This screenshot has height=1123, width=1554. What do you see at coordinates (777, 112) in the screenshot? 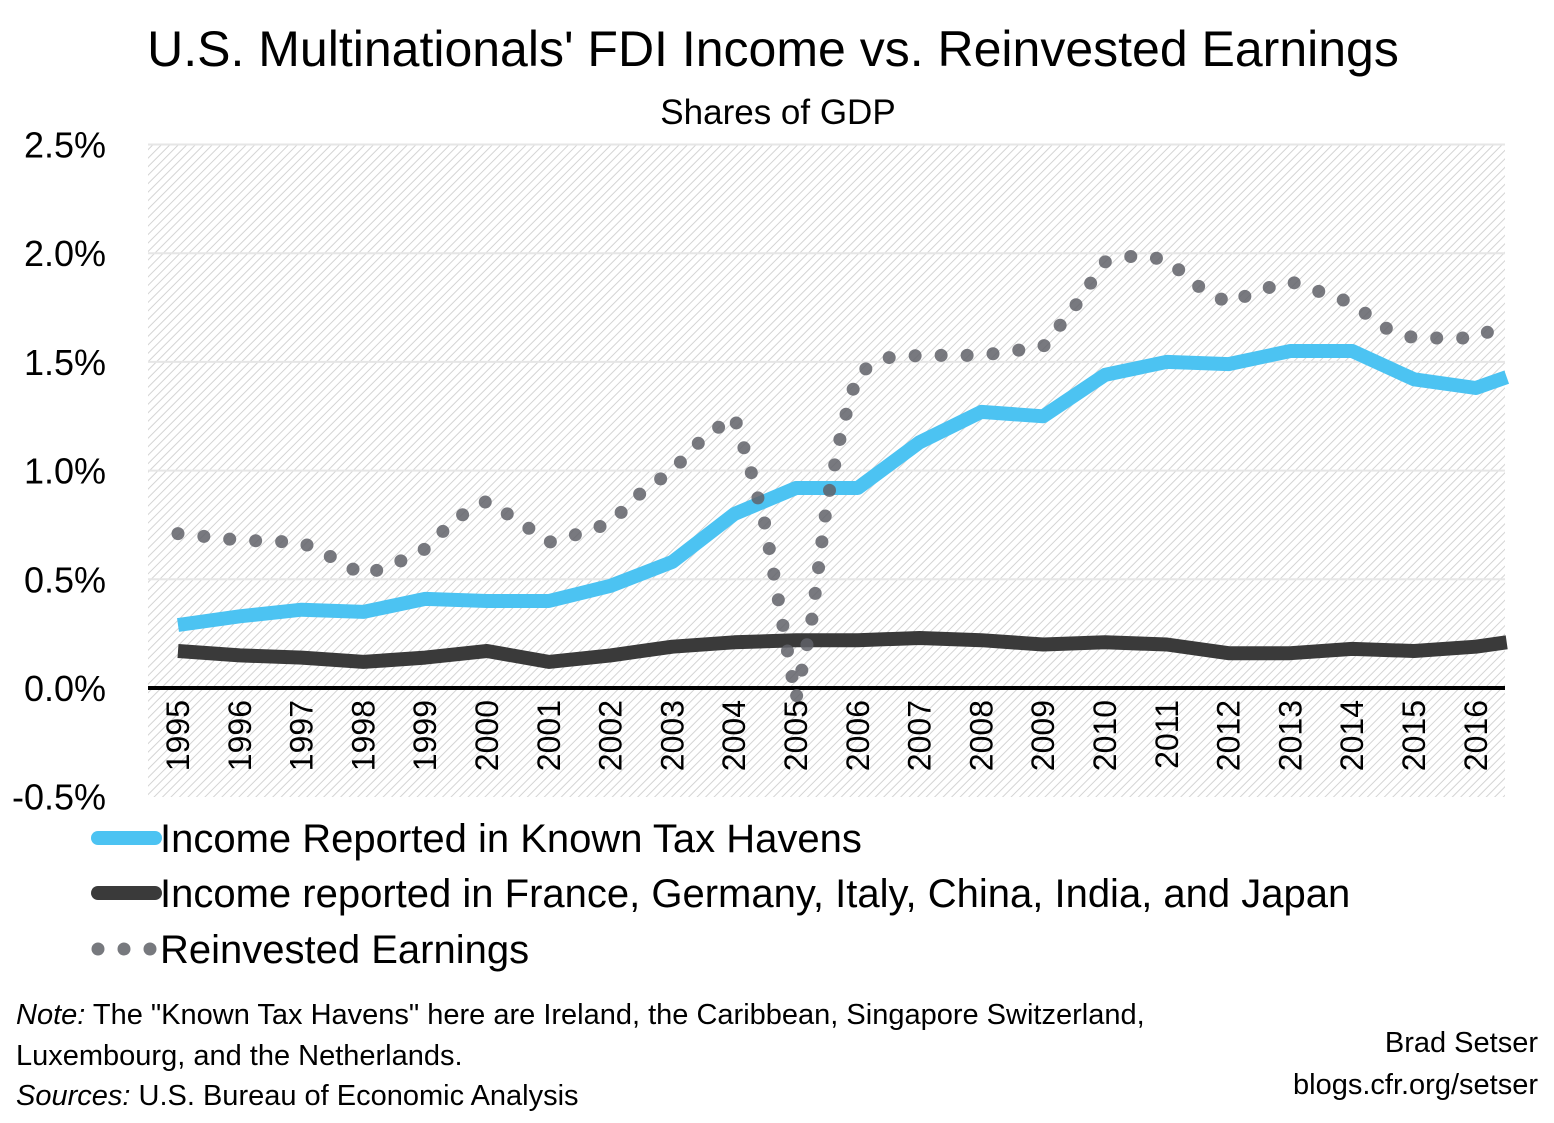
I see `chart-subtitle: Shares of GDP` at bounding box center [777, 112].